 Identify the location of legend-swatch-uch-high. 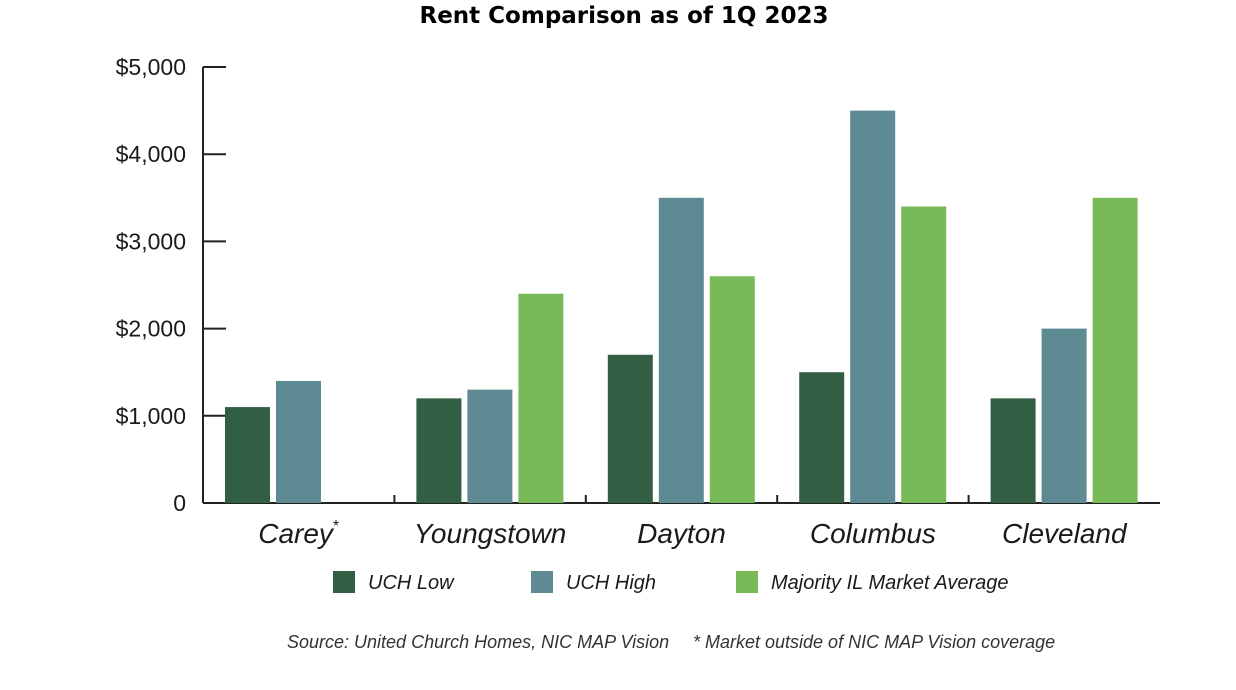
(542, 582).